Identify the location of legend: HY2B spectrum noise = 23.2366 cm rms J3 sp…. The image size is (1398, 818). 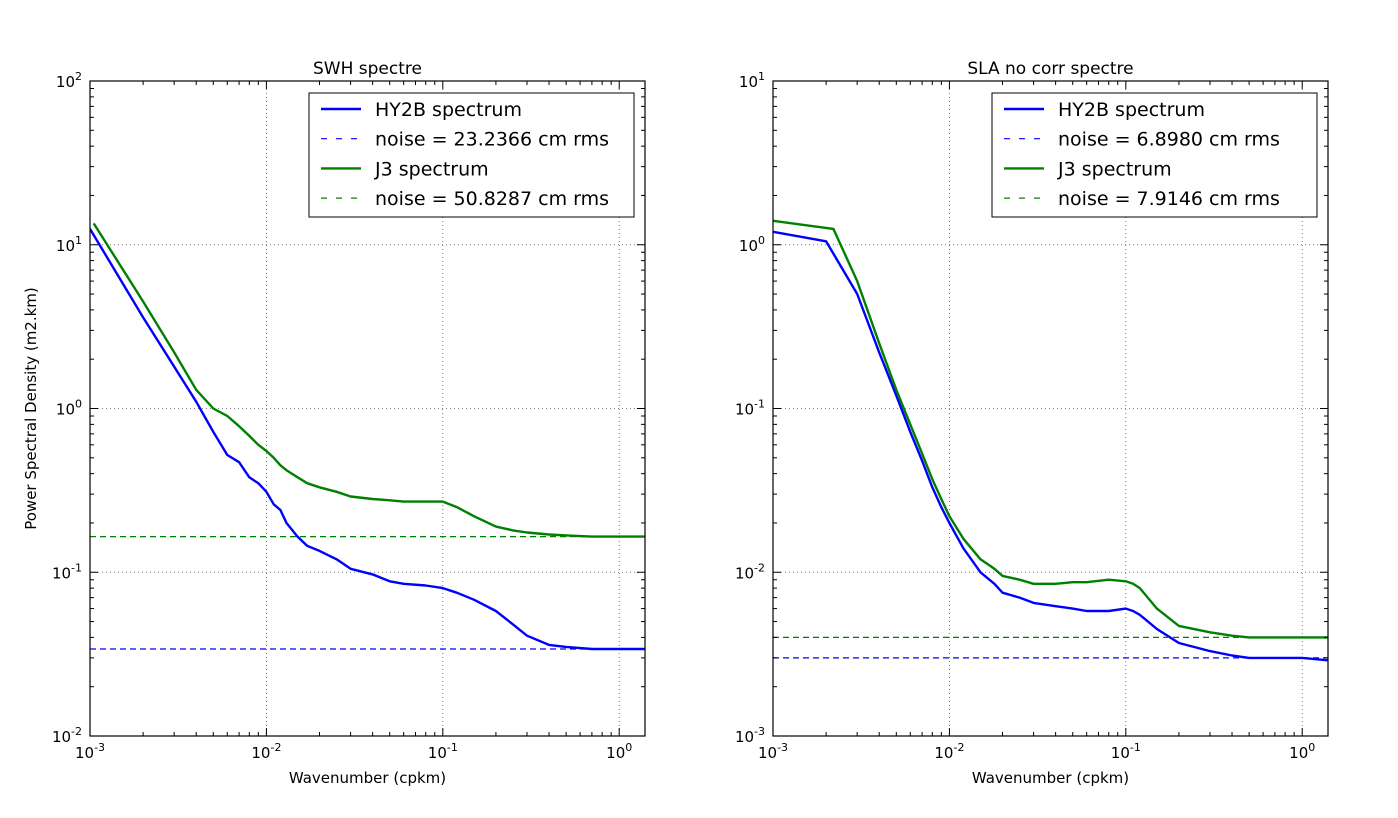
(471, 155).